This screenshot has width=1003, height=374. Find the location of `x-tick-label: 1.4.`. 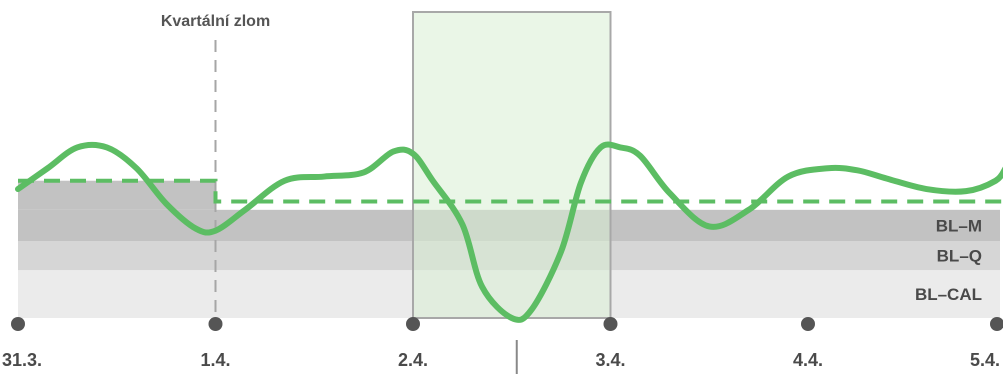

x-tick-label: 1.4. is located at coordinates (215, 360).